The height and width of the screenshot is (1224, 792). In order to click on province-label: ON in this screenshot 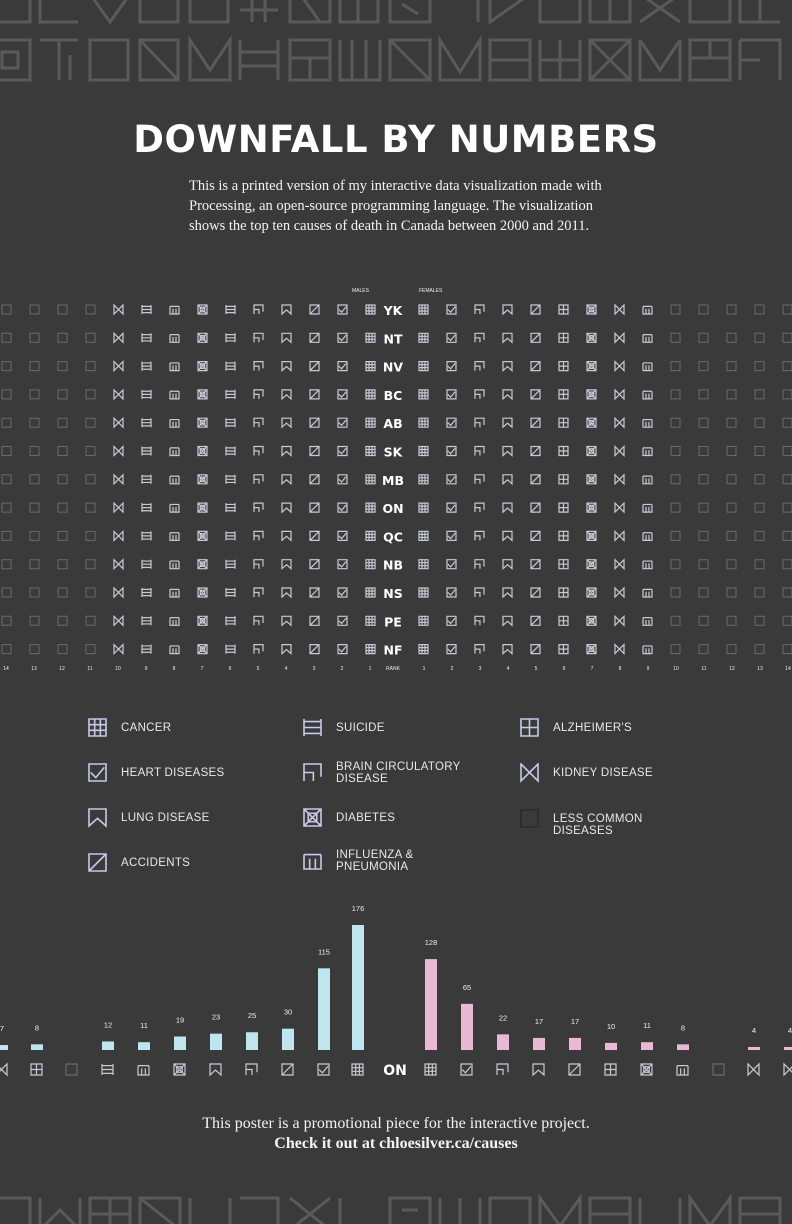, I will do `click(392, 508)`.